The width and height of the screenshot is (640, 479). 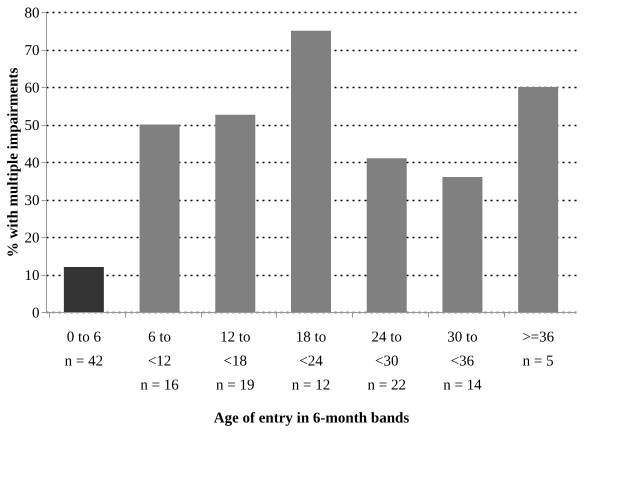 I want to click on x-tick-label: 18 to <24 n = 12, so click(x=311, y=362).